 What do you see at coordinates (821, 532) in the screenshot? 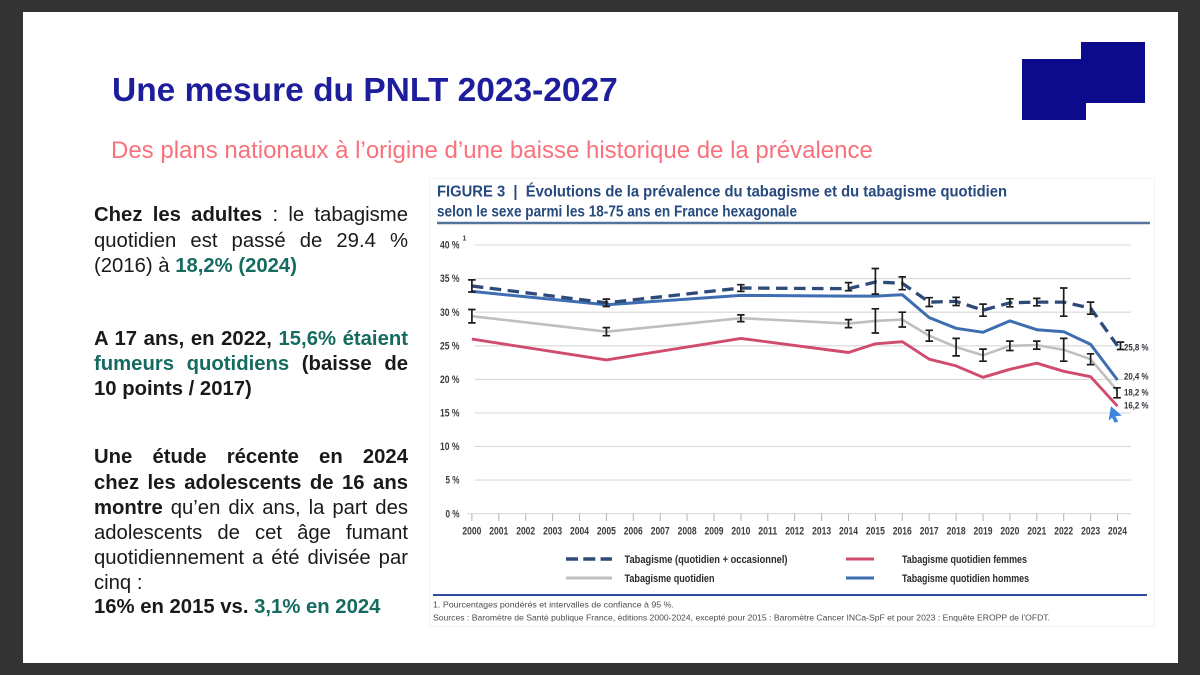
I see `svg-text: 2013` at bounding box center [821, 532].